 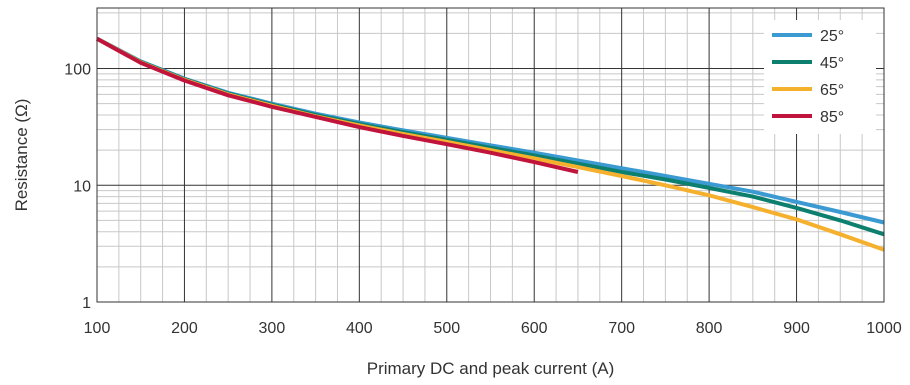 What do you see at coordinates (709, 328) in the screenshot?
I see `x-tick-label: 800` at bounding box center [709, 328].